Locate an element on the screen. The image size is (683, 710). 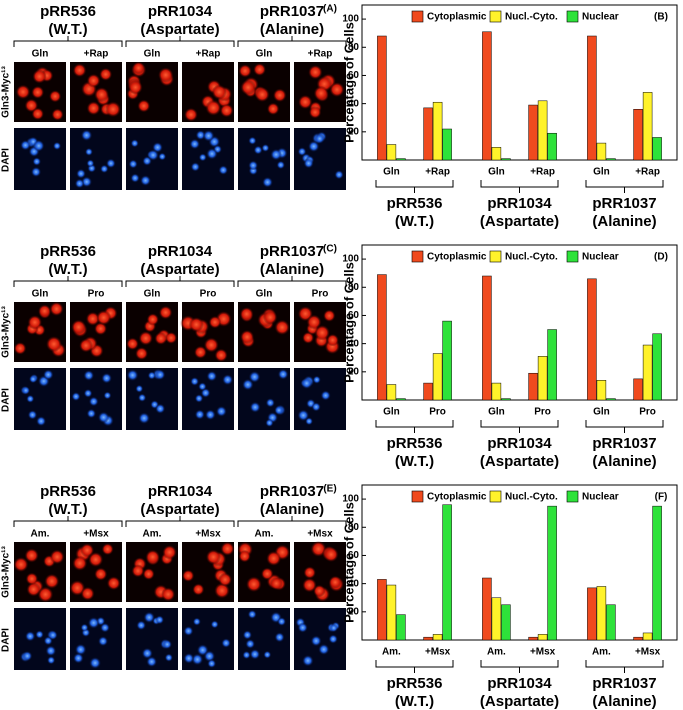
x-tick-label: Pro is located at coordinates (437, 412).